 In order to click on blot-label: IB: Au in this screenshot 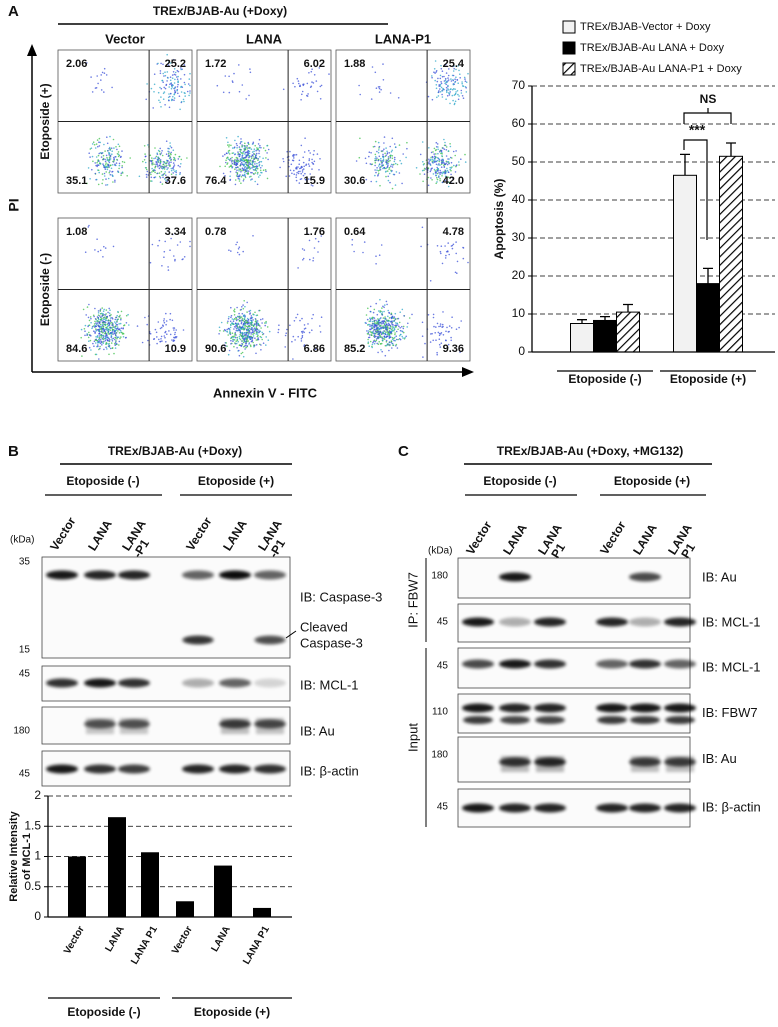, I will do `click(317, 730)`.